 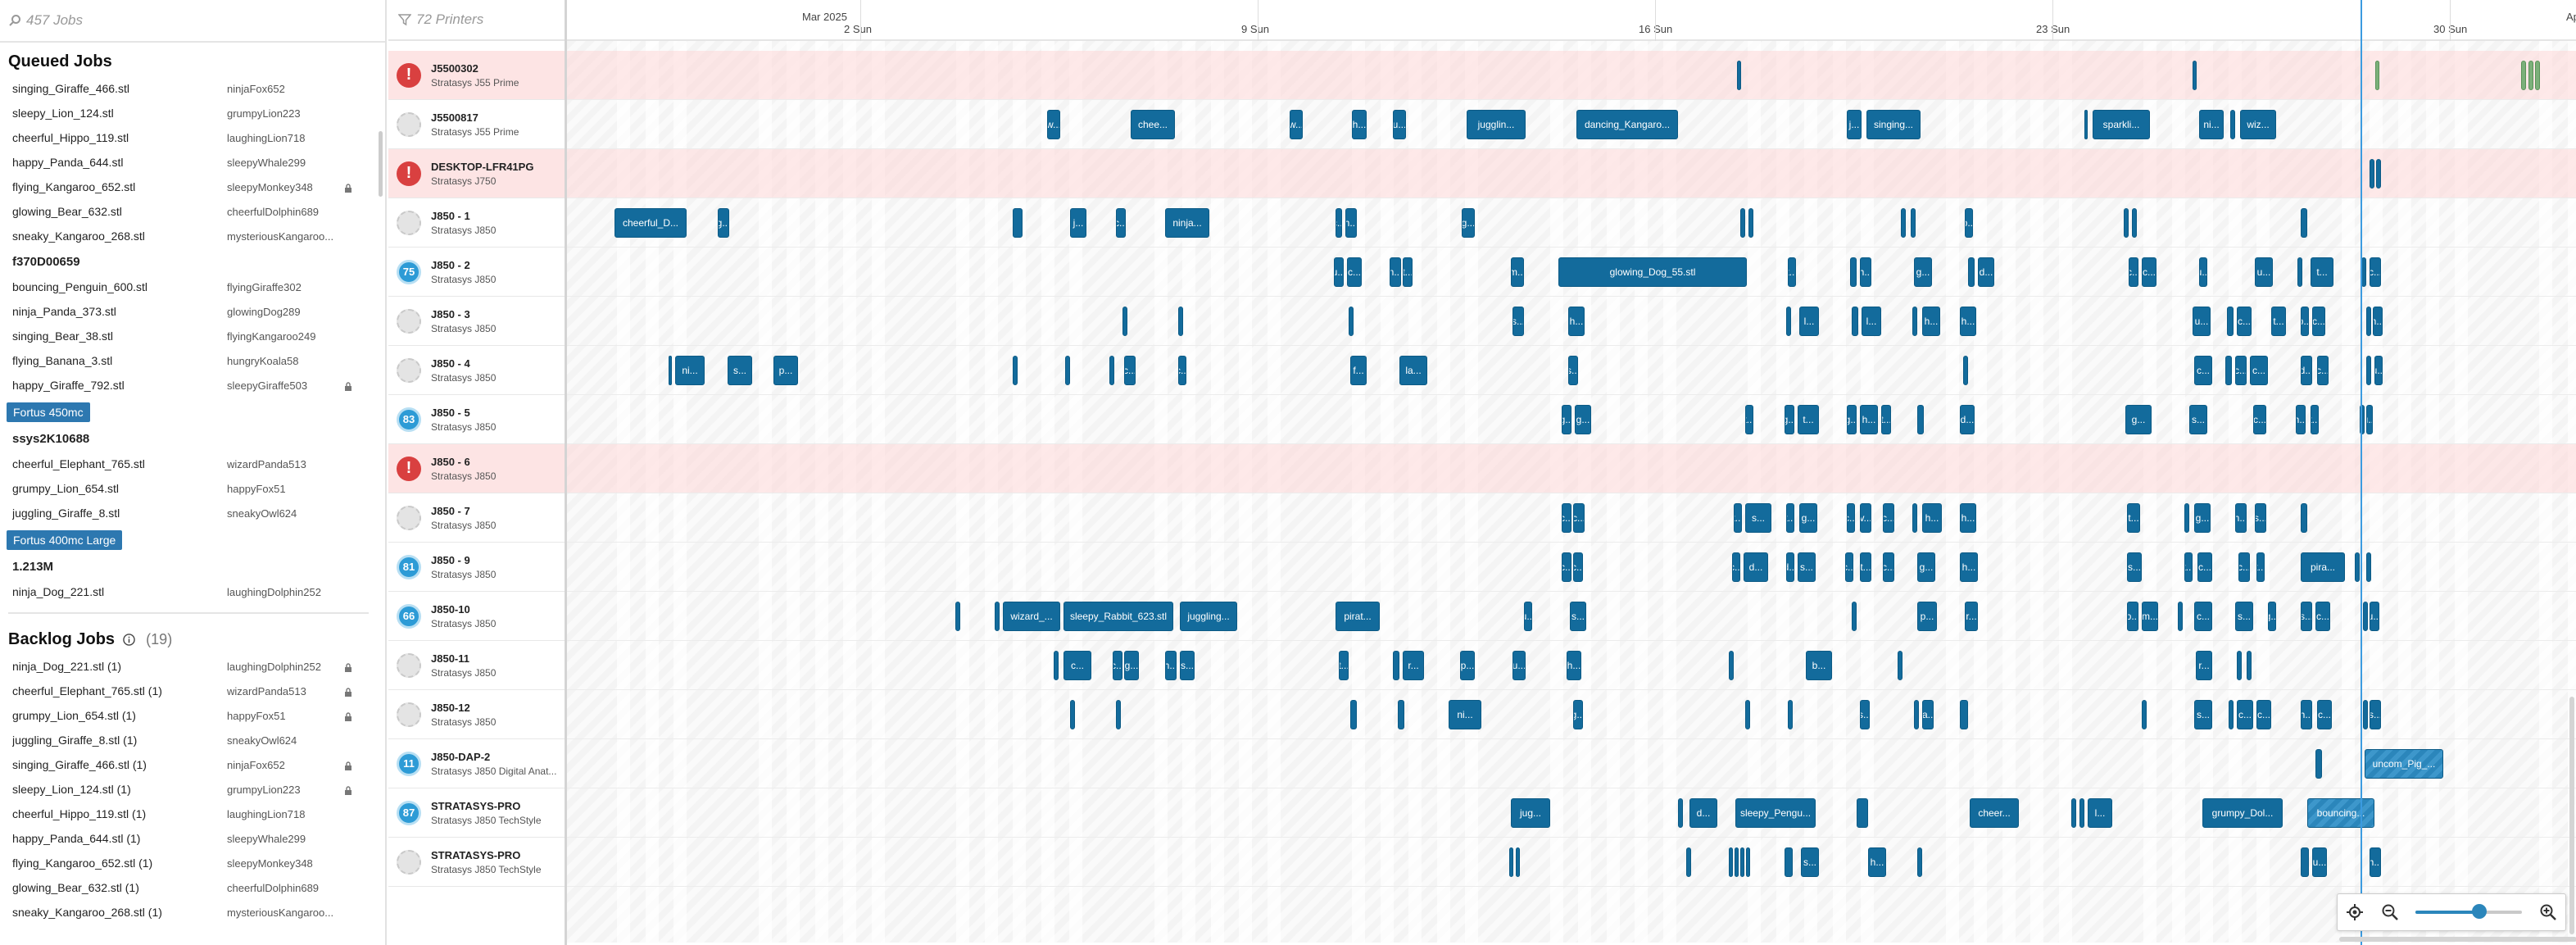 What do you see at coordinates (65, 540) in the screenshot?
I see `printer-group-badge: Fortus 400mc Large` at bounding box center [65, 540].